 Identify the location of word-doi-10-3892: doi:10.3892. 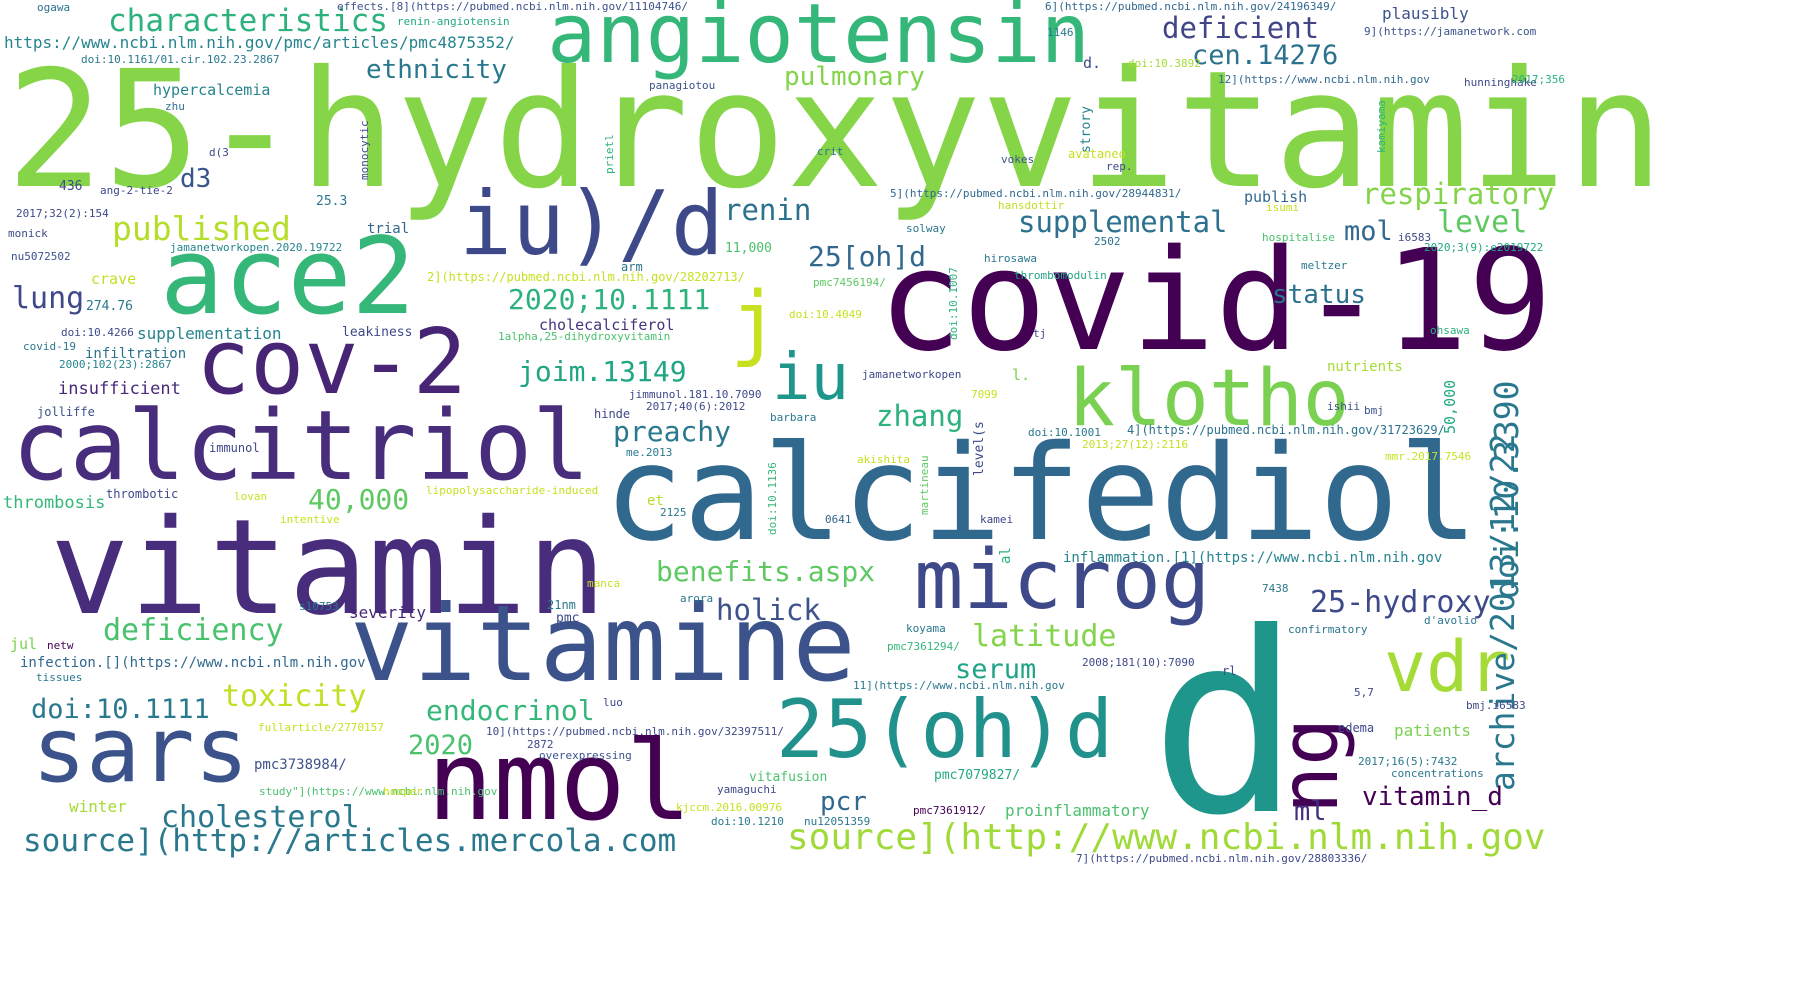
(1164, 63).